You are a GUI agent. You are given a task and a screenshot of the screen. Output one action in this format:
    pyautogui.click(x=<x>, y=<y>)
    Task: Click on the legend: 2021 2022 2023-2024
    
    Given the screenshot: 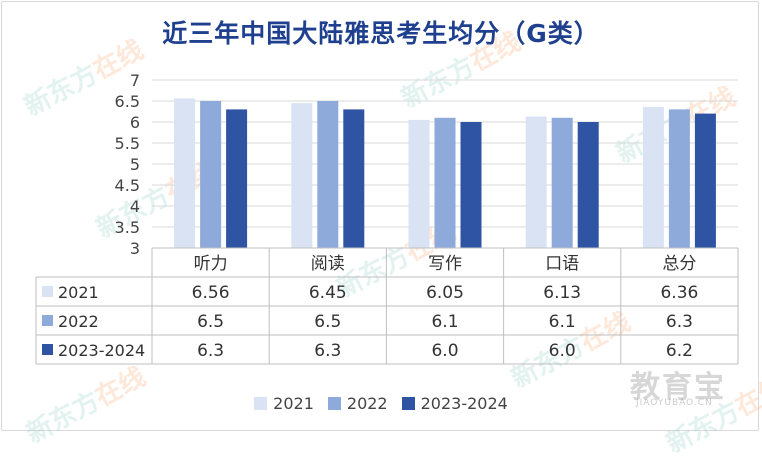 What is the action you would take?
    pyautogui.click(x=381, y=403)
    